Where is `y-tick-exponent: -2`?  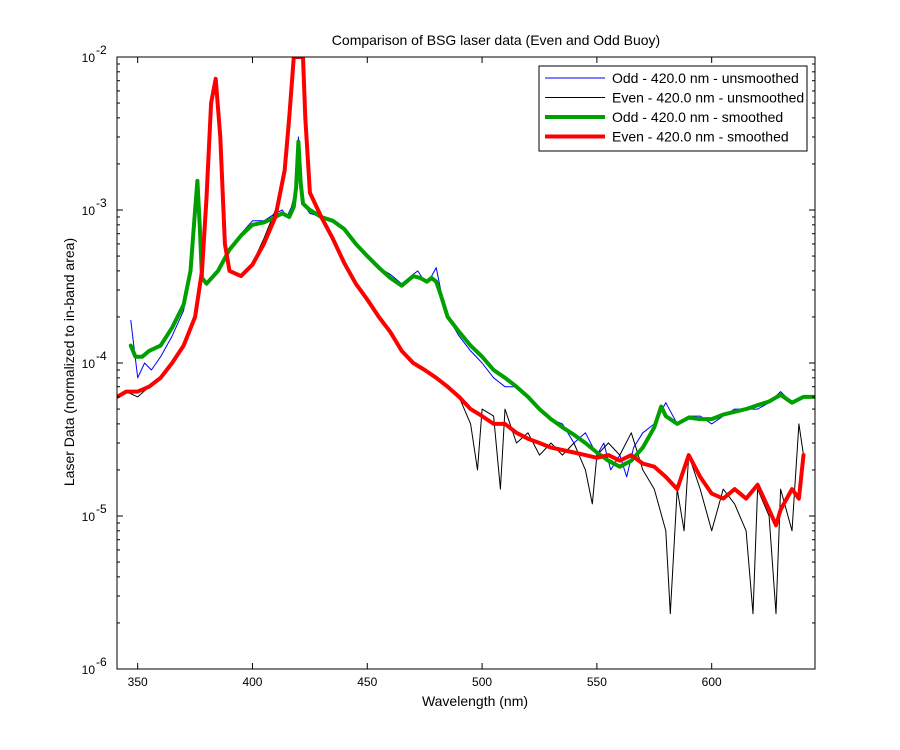
y-tick-exponent: -2 is located at coordinates (101, 50).